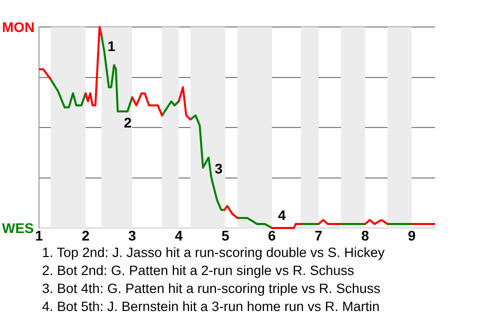  Describe the element at coordinates (218, 168) in the screenshot. I see `annotation: 3` at that location.